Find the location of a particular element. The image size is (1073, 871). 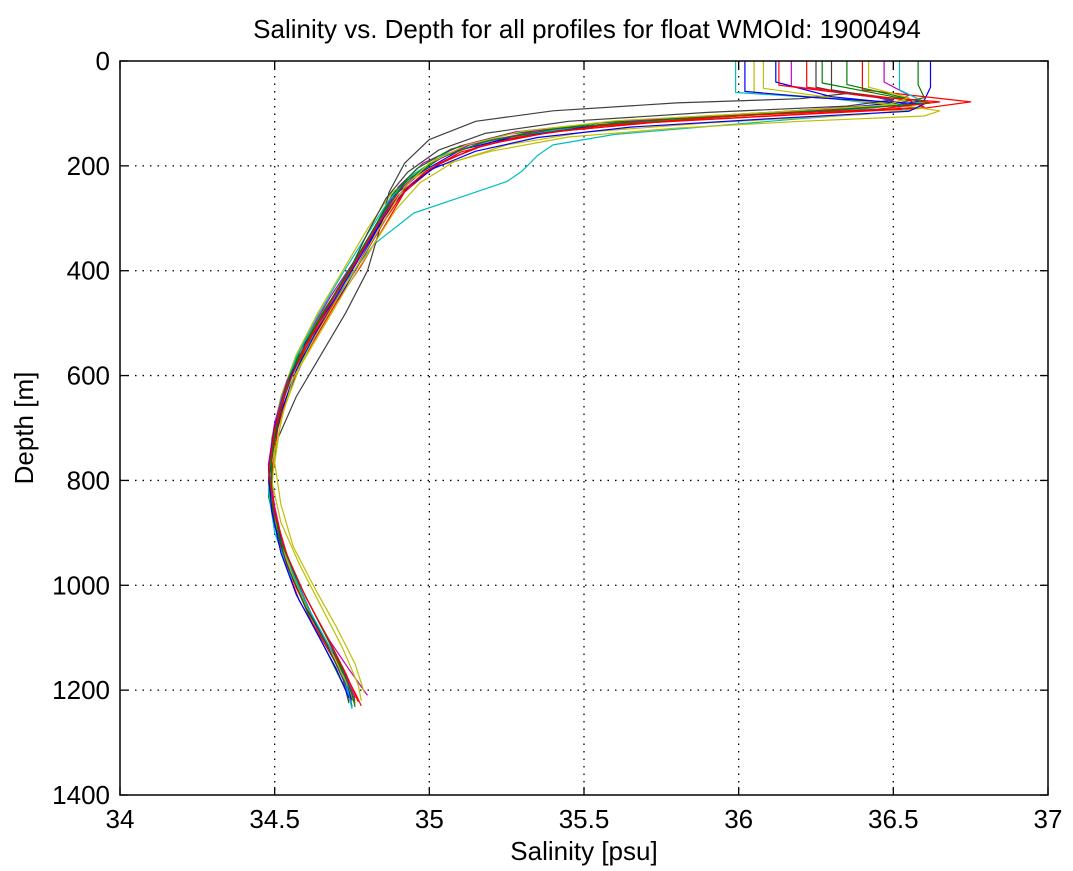

y-axis-label: Depth [m] is located at coordinates (24, 428).